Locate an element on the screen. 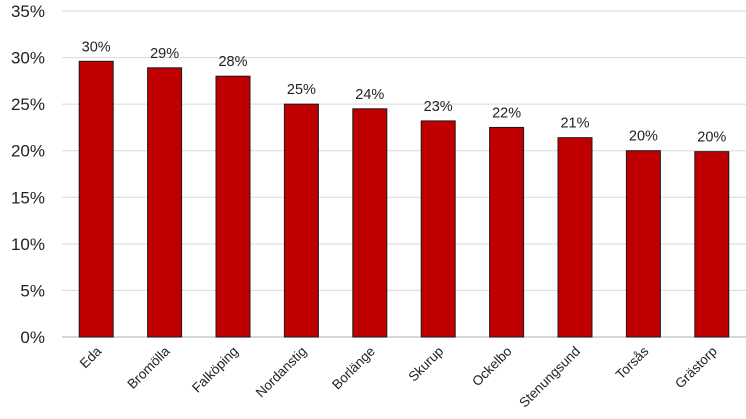 This screenshot has height=419, width=746. x-category-label: Grästorp is located at coordinates (696, 368).